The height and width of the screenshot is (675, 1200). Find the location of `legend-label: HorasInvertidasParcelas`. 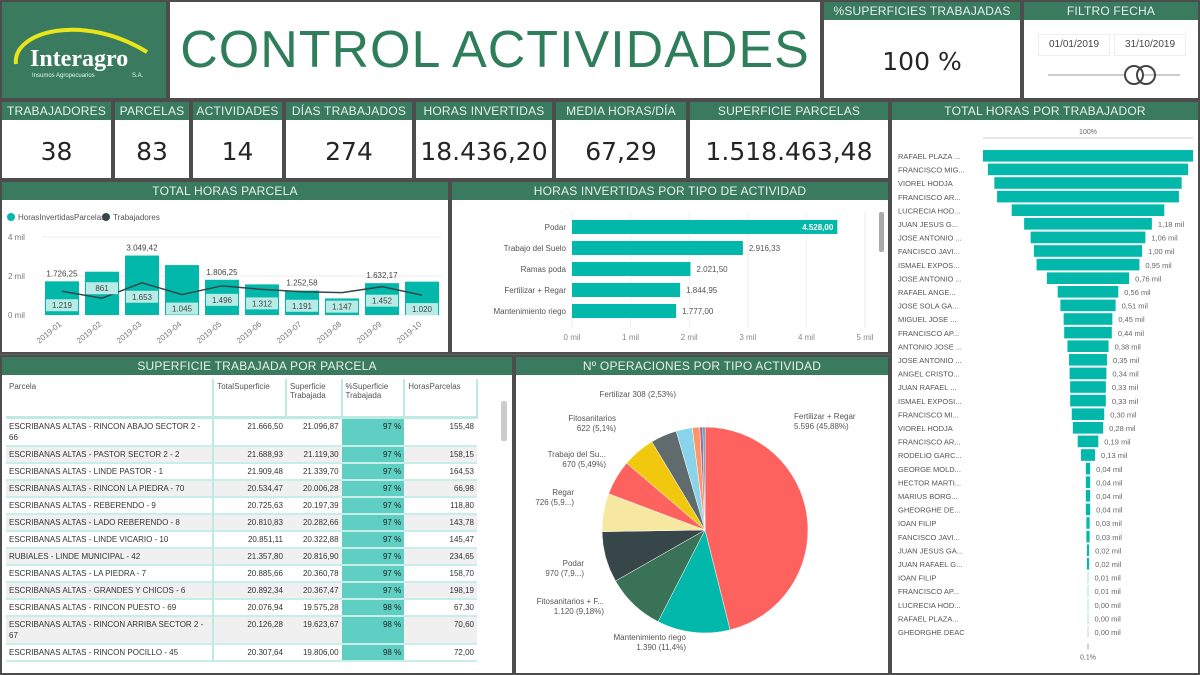

legend-label: HorasInvertidasParcelas is located at coordinates (61, 217).